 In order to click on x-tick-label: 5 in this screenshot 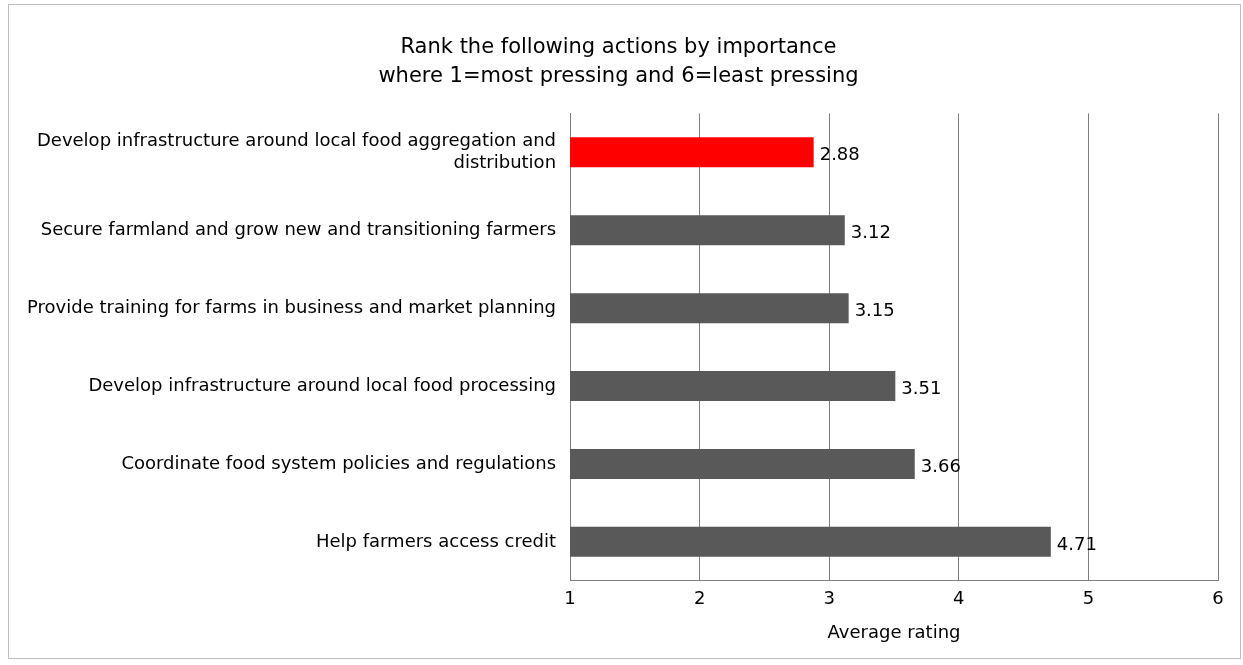, I will do `click(1088, 598)`.